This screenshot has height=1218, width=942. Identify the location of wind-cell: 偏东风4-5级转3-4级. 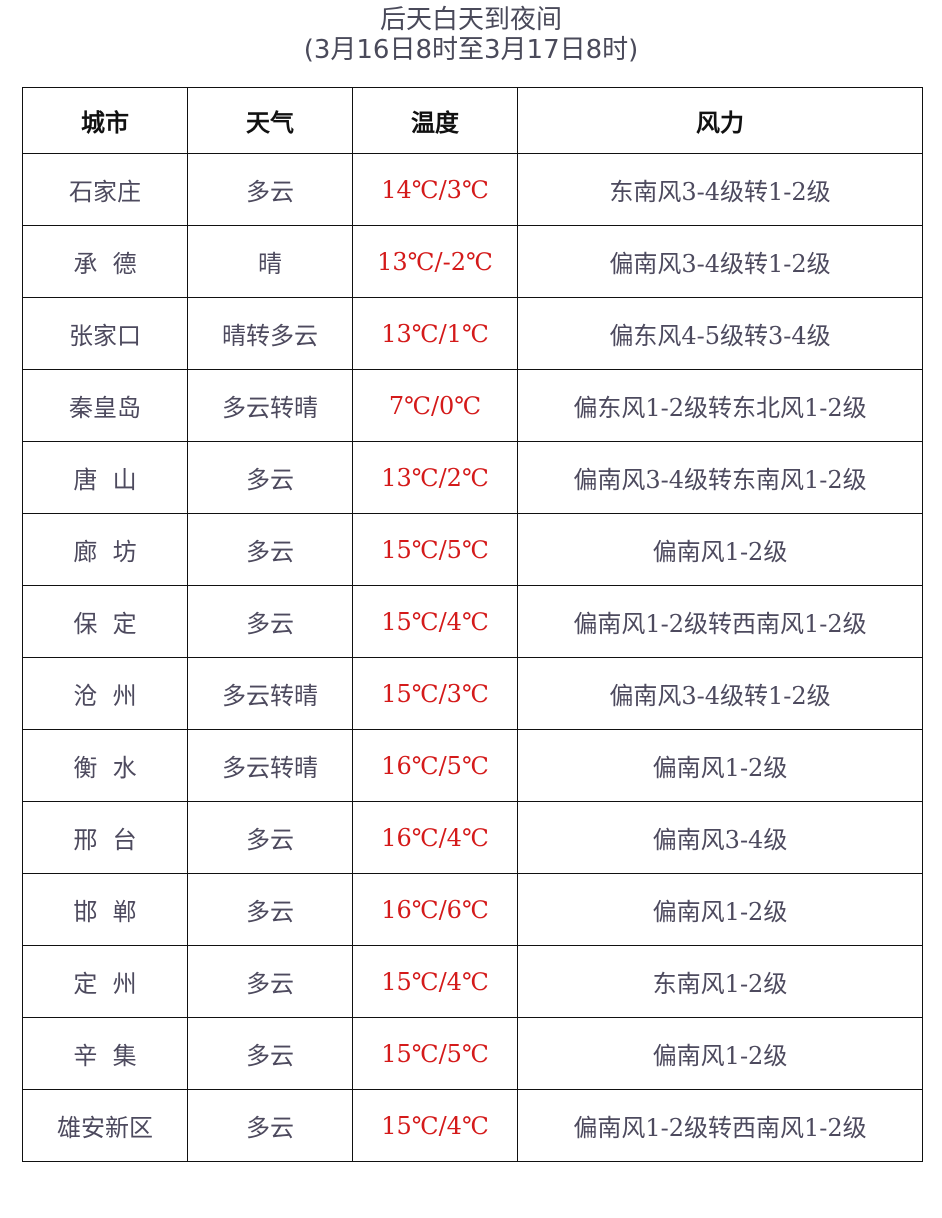
(720, 333).